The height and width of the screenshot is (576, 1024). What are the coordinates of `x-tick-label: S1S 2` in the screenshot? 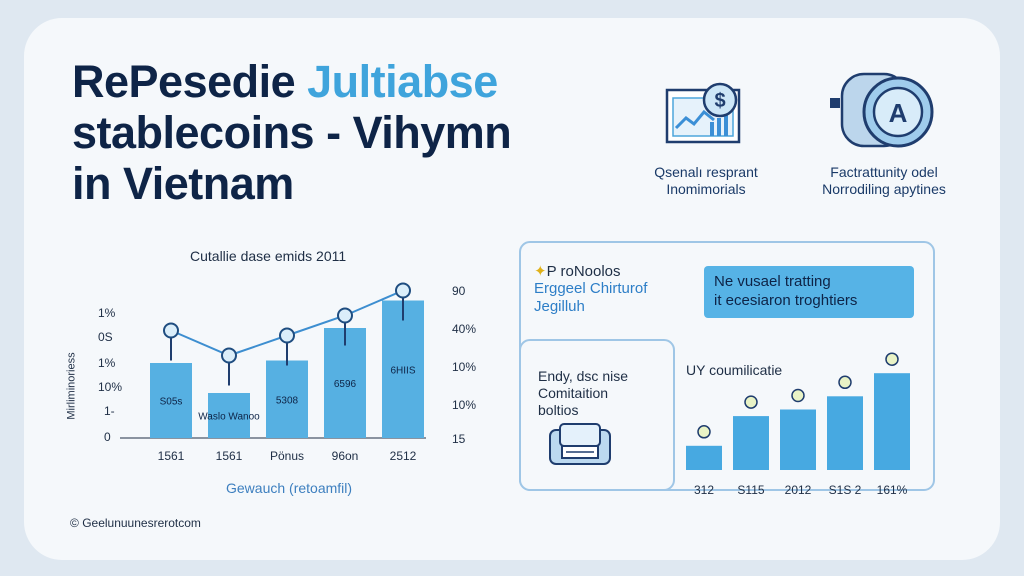 It's located at (845, 490).